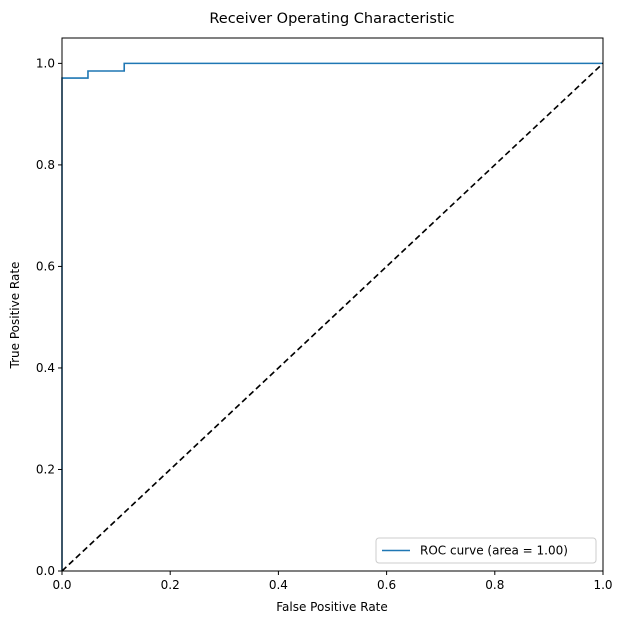  I want to click on y-tick-label: 0.4, so click(45, 368).